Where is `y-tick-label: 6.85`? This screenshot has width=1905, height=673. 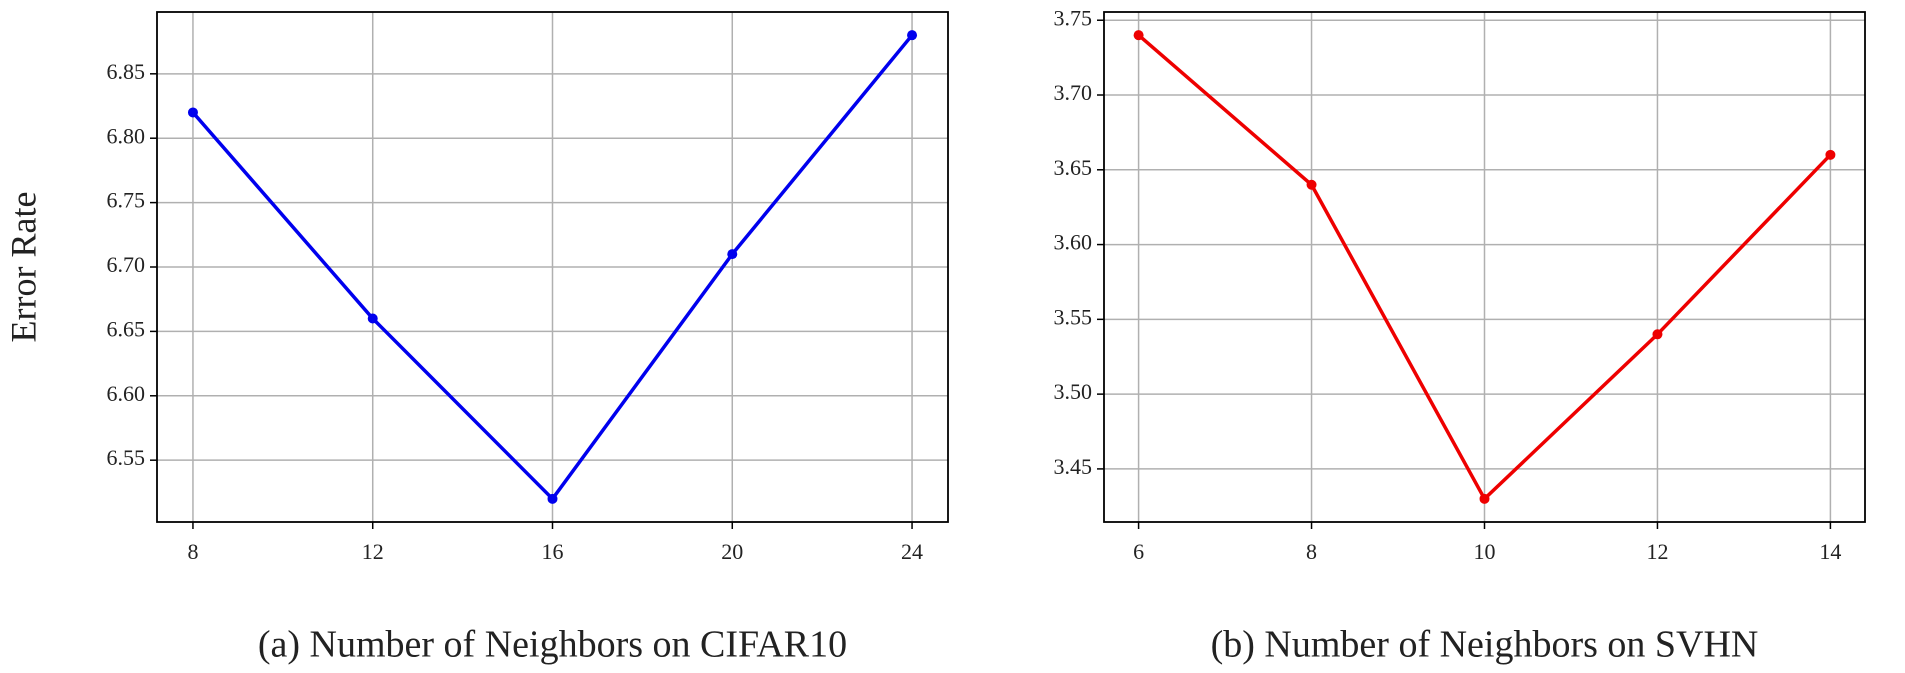 y-tick-label: 6.85 is located at coordinates (126, 71).